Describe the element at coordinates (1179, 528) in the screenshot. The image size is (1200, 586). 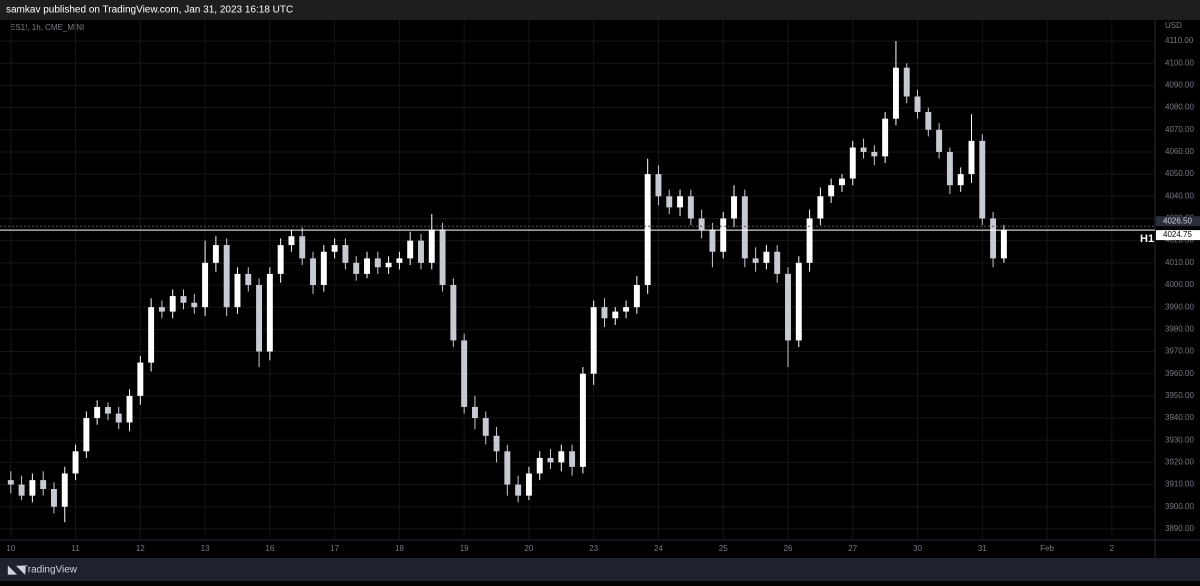
I see `y-tick-label: 3890.00` at that location.